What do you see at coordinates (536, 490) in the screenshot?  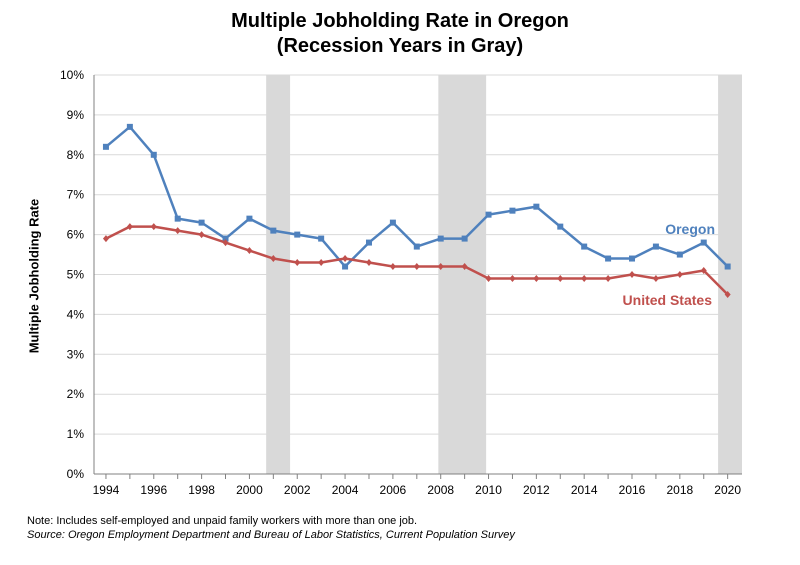 I see `x-tick-label: 2012` at bounding box center [536, 490].